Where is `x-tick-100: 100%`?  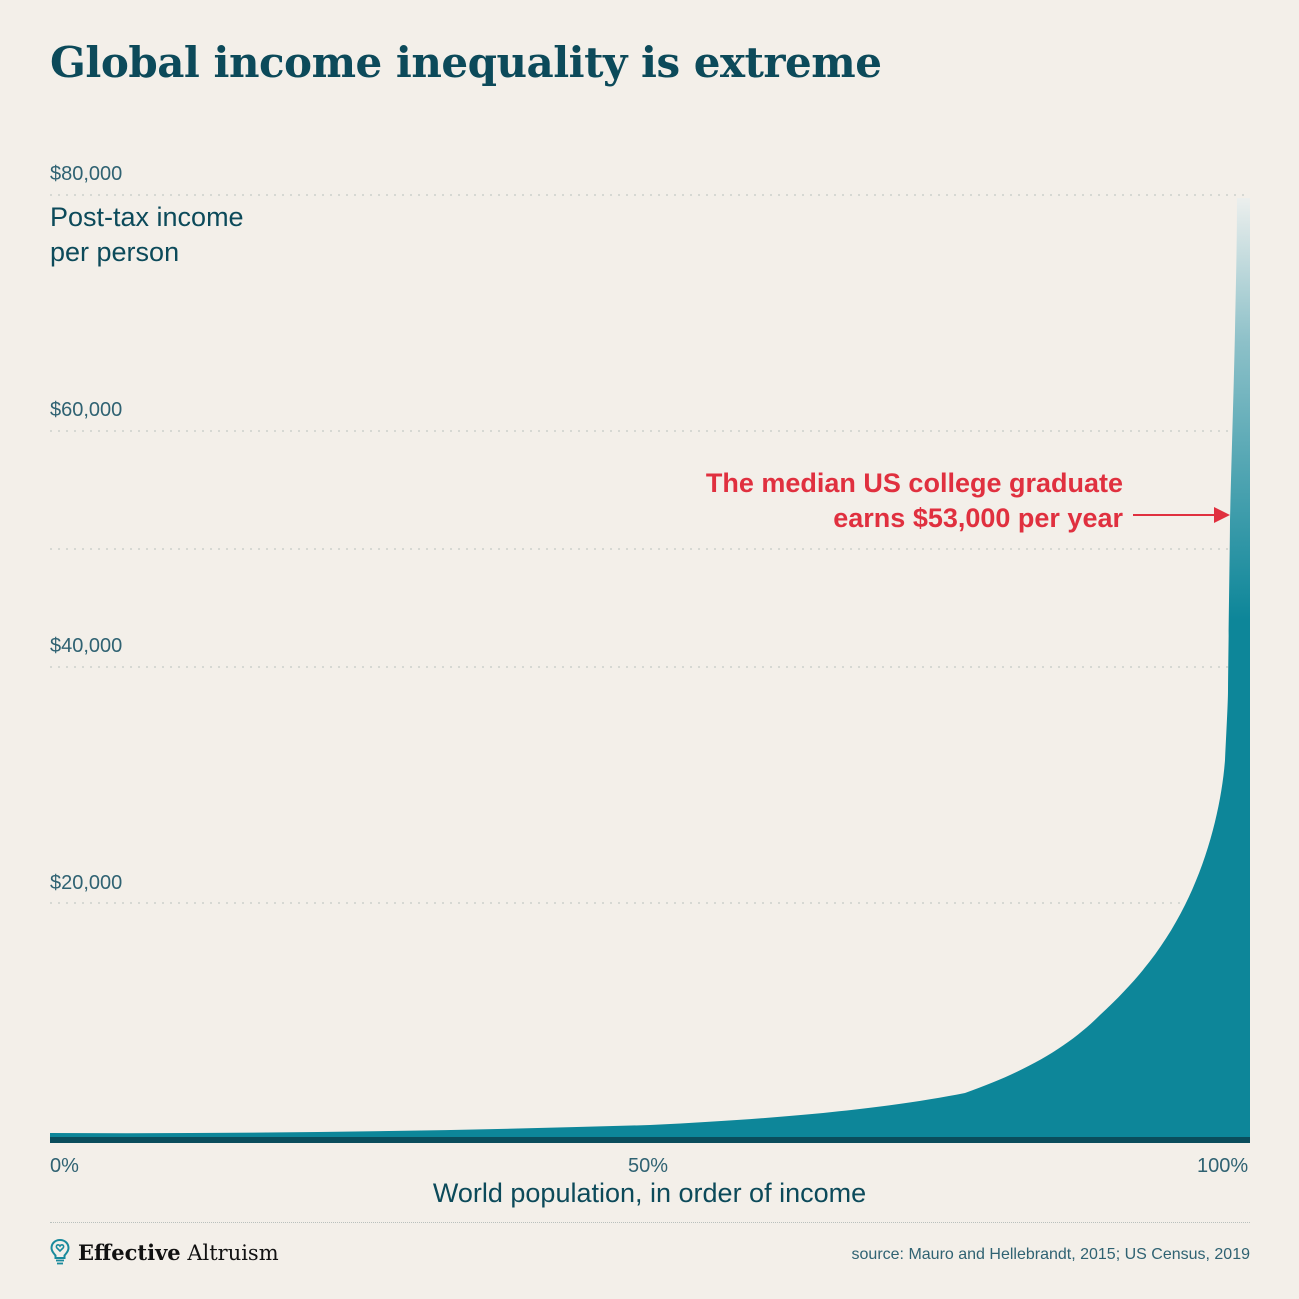 x-tick-100: 100% is located at coordinates (1223, 1166).